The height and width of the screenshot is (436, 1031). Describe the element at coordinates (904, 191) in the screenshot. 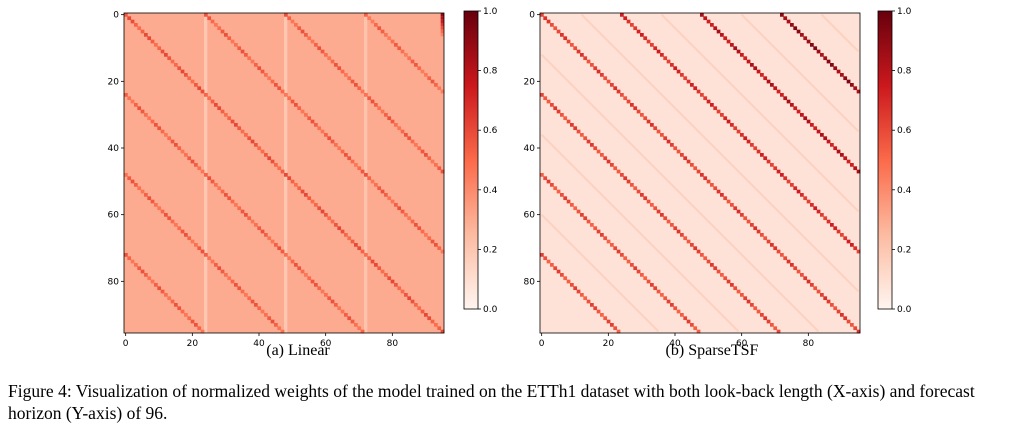

I see `colorbar-tick-label-sparsetsf: 0.4` at that location.